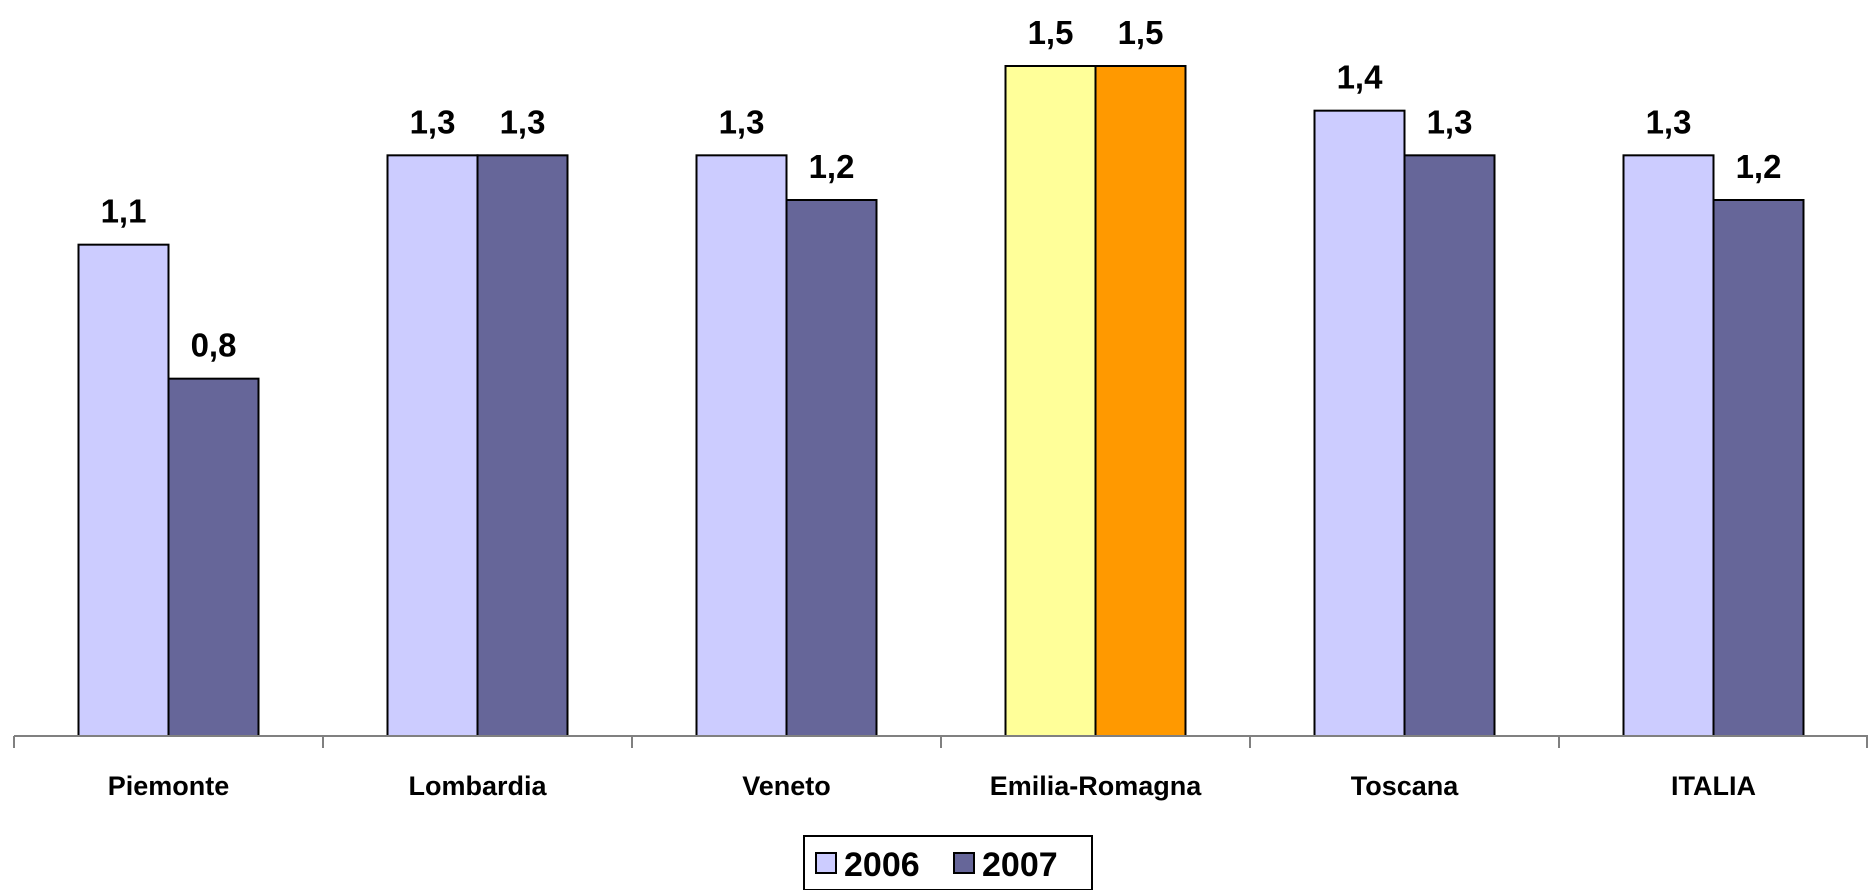 This screenshot has width=1868, height=895. I want to click on data-label-veneto-2006: 1,3, so click(742, 121).